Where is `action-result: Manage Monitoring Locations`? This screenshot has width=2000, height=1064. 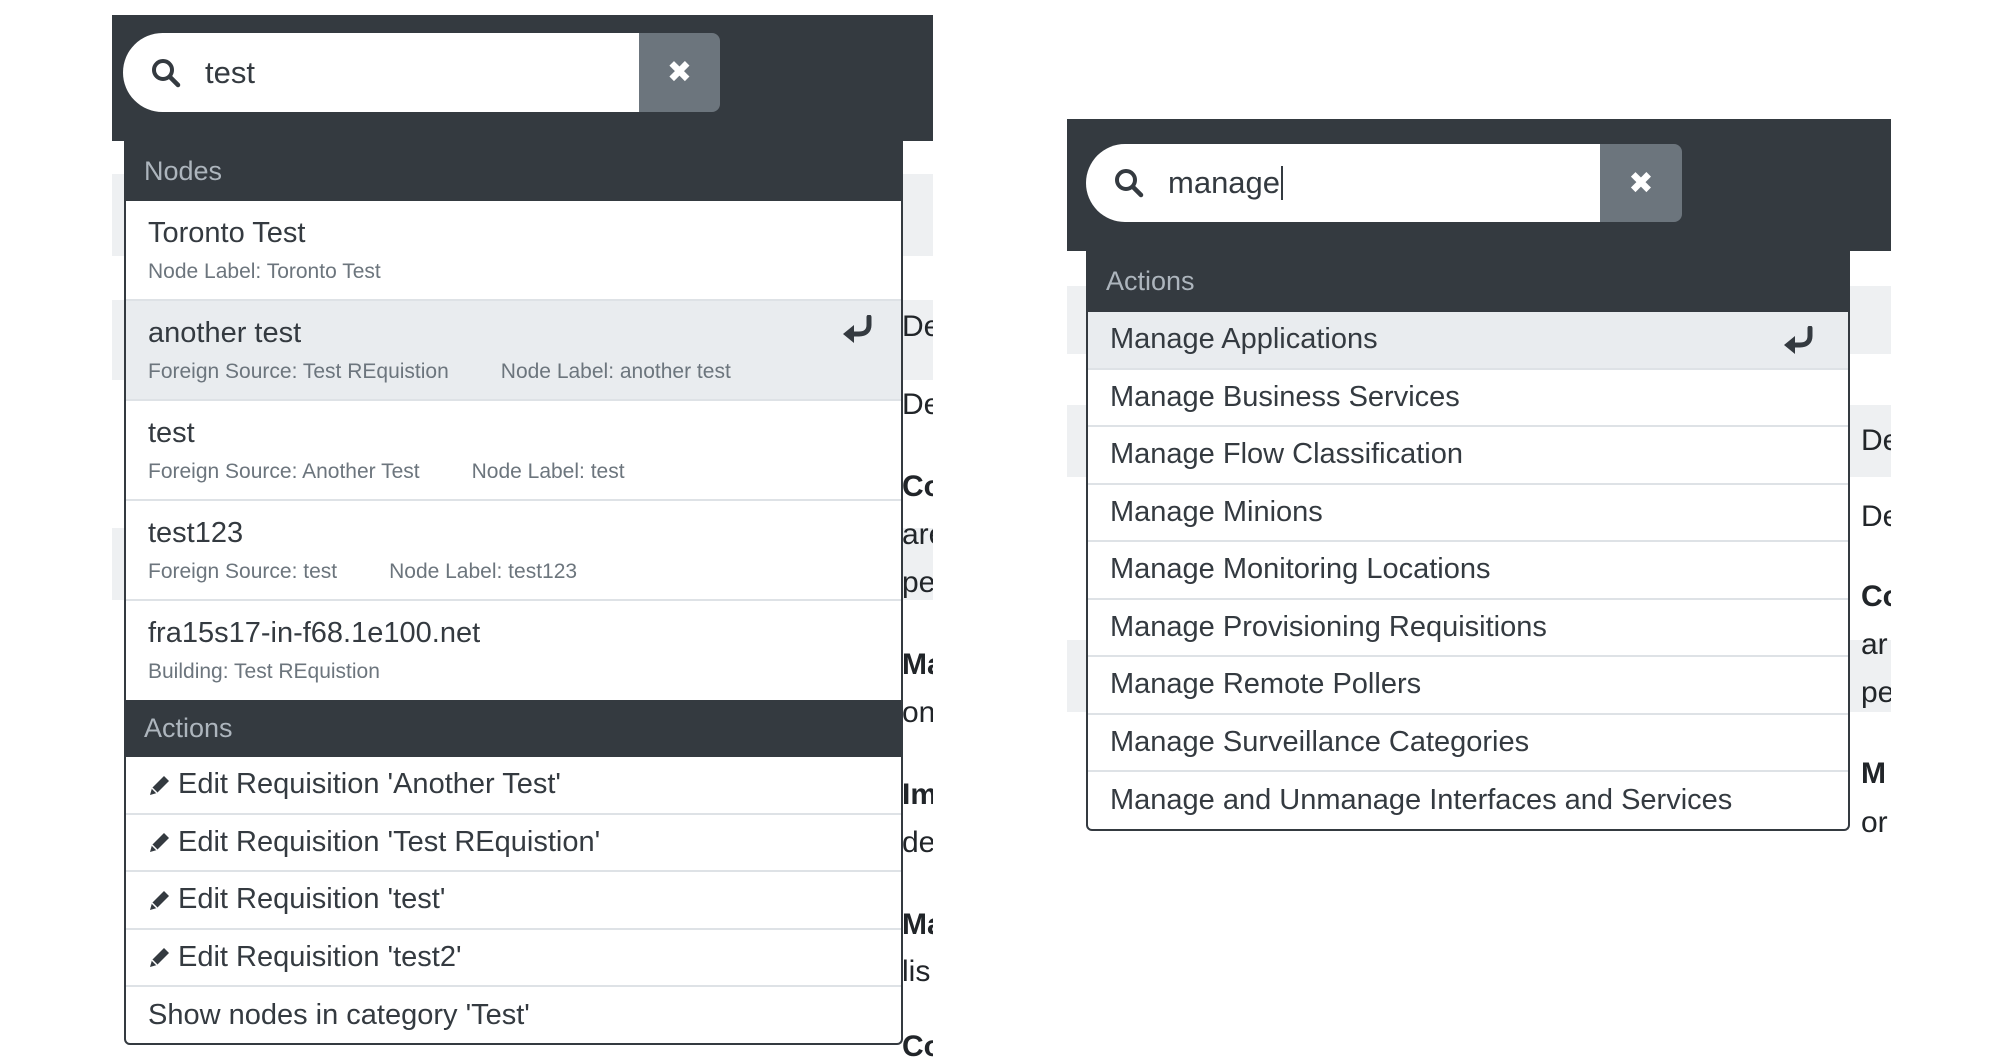 action-result: Manage Monitoring Locations is located at coordinates (1468, 571).